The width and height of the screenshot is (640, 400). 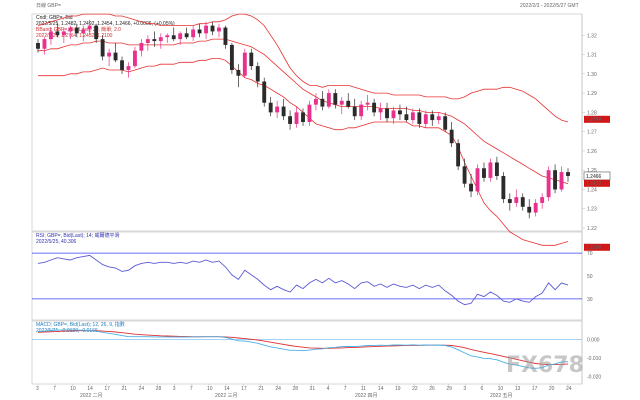 I want to click on price-axis-labels: 1.2466 1.2764 1.2432 1.2100, so click(x=597, y=183).